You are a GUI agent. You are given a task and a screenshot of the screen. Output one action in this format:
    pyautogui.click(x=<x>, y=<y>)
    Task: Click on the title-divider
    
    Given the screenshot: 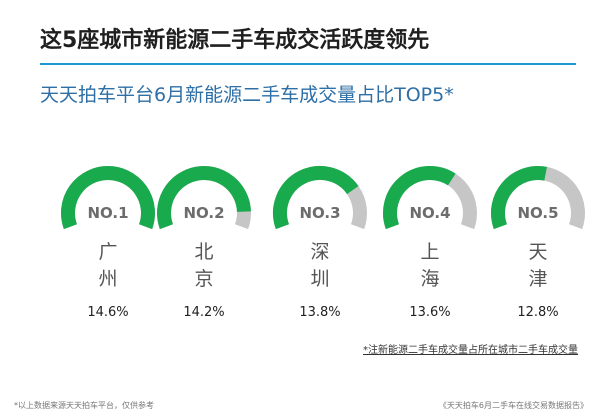 What is the action you would take?
    pyautogui.click(x=308, y=64)
    